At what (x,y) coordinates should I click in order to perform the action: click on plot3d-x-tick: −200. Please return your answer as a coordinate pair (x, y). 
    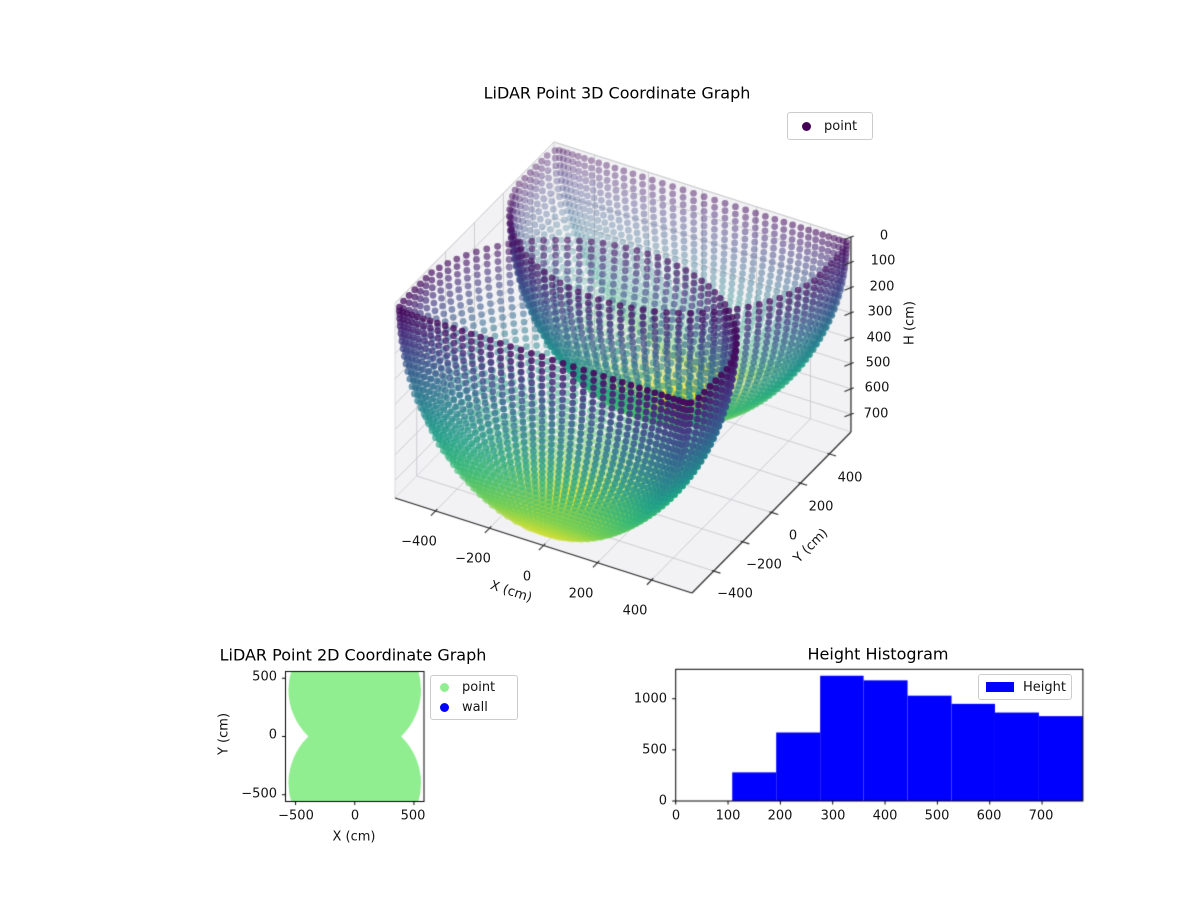
    Looking at the image, I should click on (473, 559).